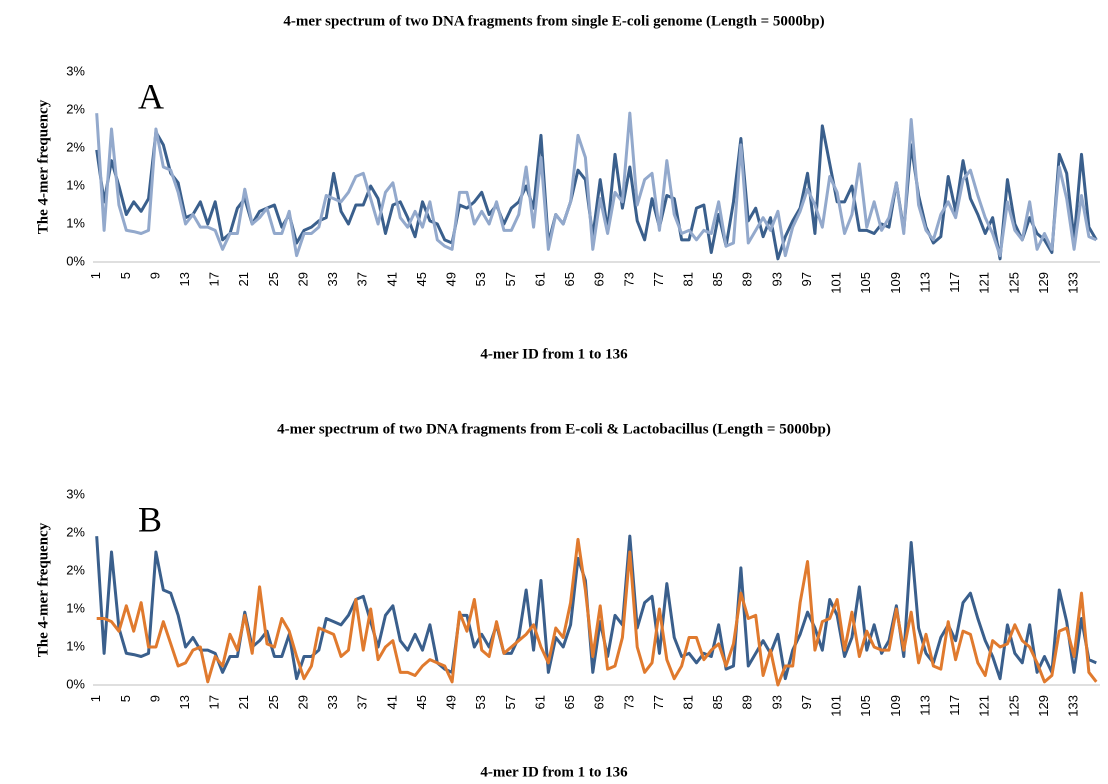 The image size is (1108, 784). I want to click on annotation: B, so click(150, 519).